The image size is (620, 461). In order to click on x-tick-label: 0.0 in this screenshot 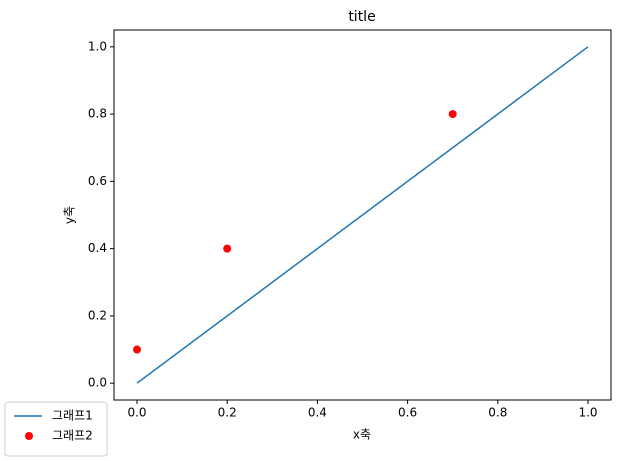, I will do `click(136, 413)`.